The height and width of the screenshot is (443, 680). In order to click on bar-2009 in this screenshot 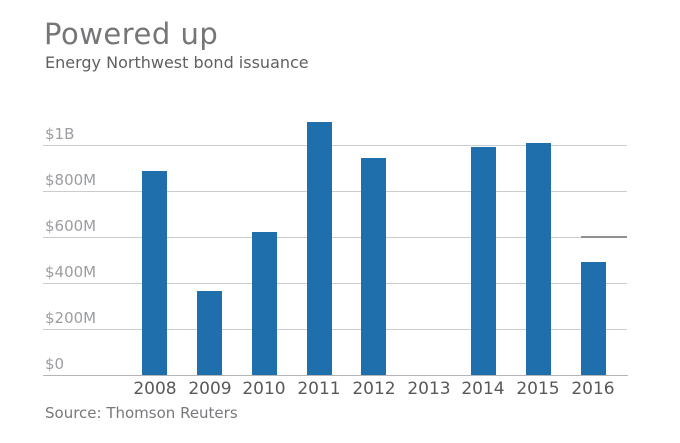, I will do `click(209, 333)`.